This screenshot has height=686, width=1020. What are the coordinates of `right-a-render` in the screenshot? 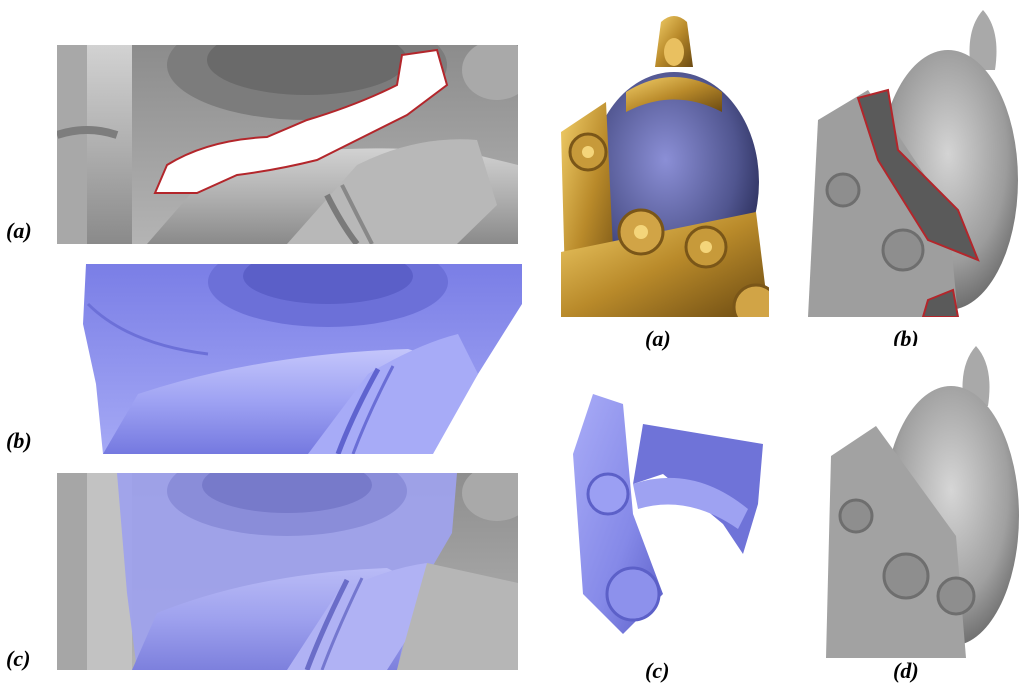 It's located at (662, 164).